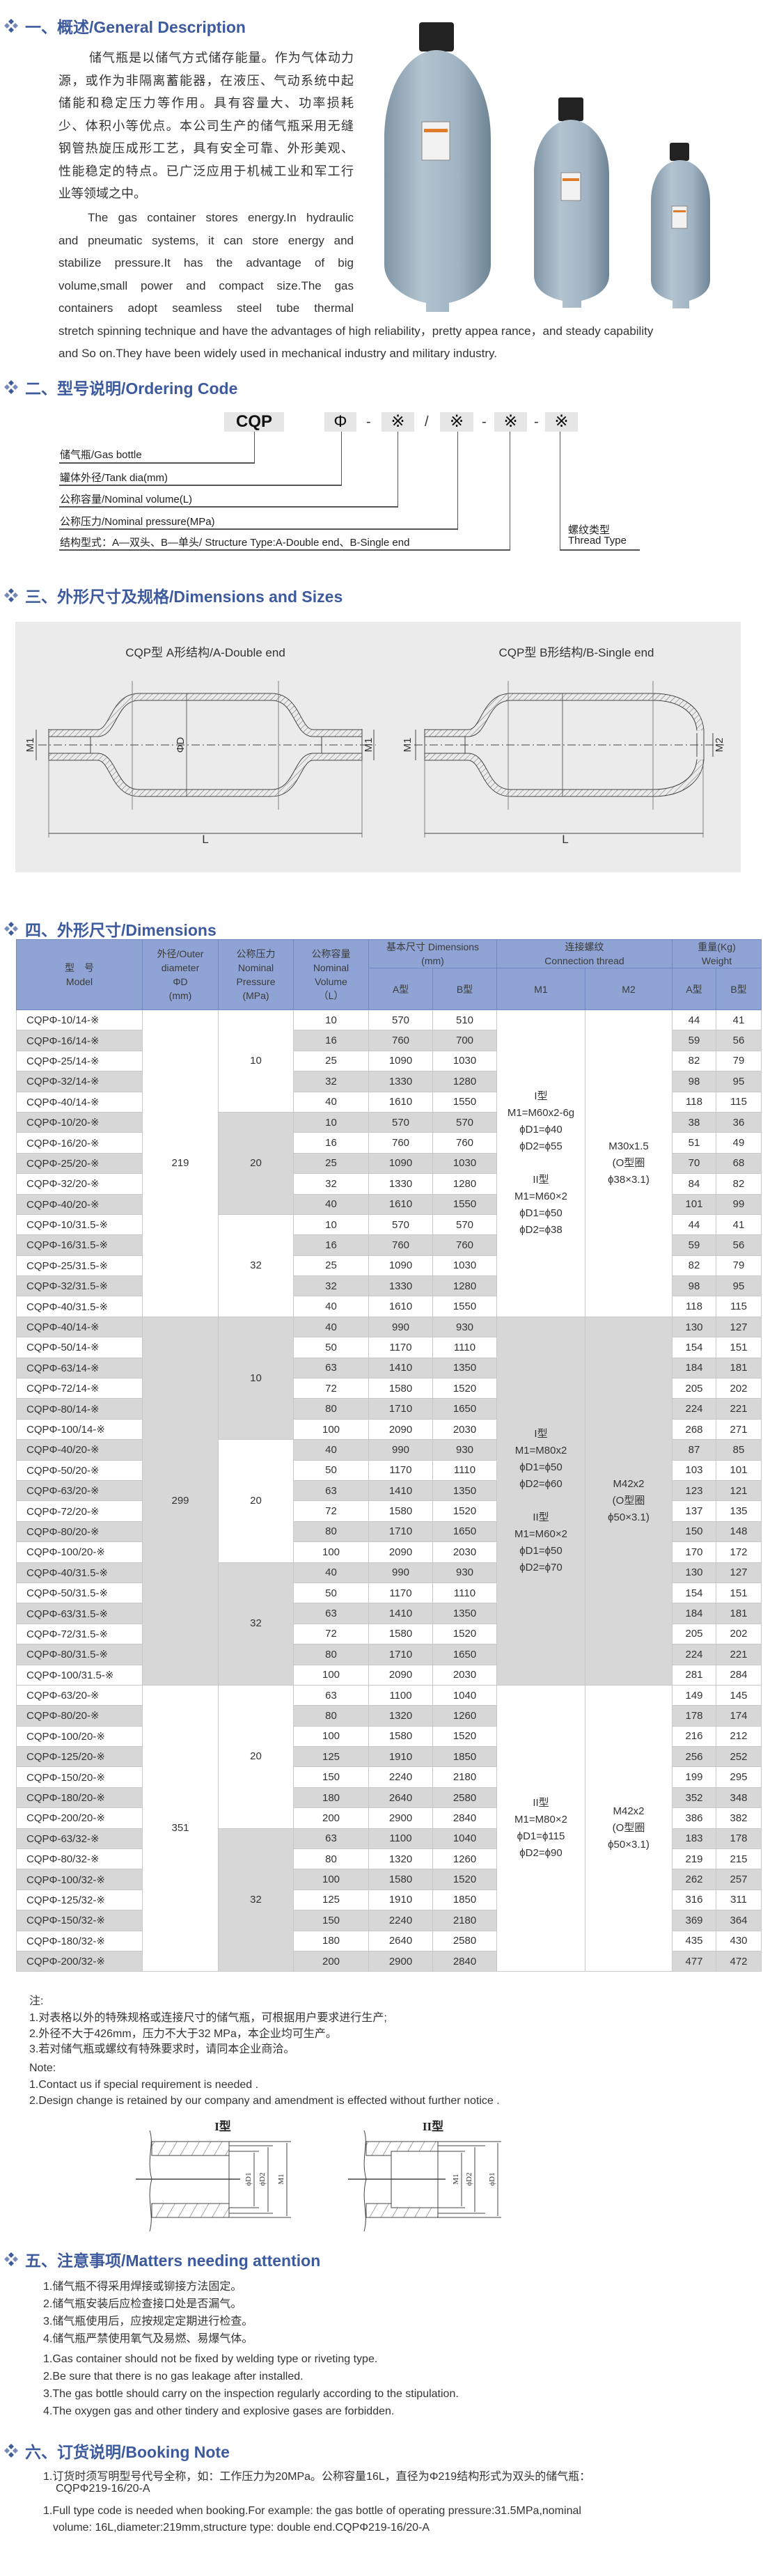 This screenshot has width=763, height=2576. I want to click on cell-weight-a: 205, so click(694, 1388).